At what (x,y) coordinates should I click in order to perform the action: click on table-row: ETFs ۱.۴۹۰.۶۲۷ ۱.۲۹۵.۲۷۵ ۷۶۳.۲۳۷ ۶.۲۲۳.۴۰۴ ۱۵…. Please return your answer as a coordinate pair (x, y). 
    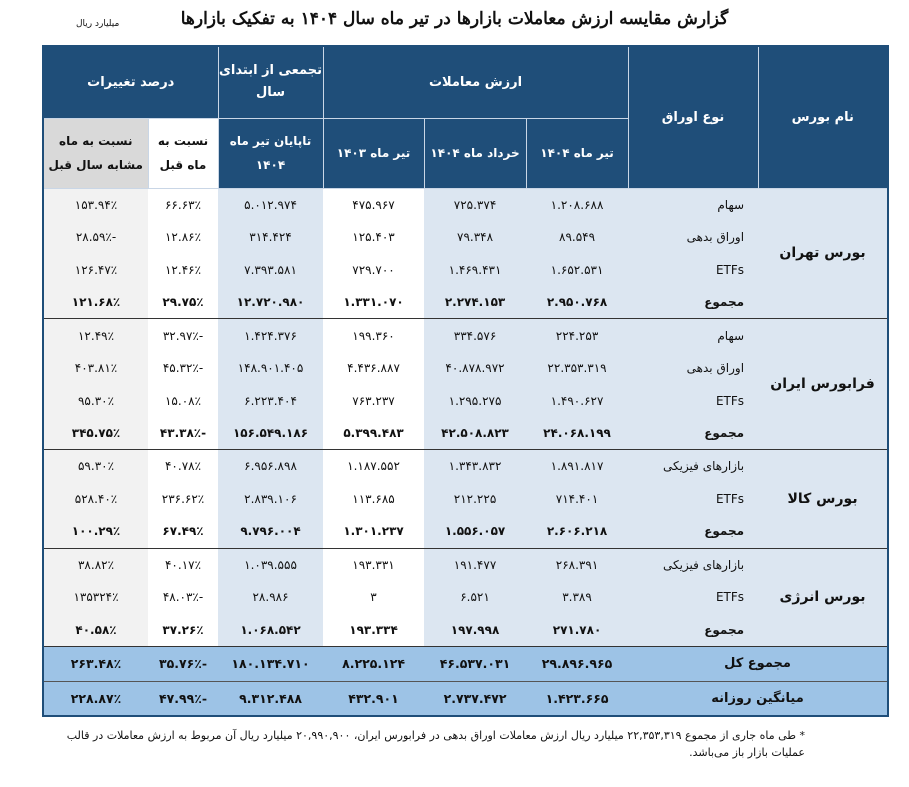
    Looking at the image, I should click on (465, 401).